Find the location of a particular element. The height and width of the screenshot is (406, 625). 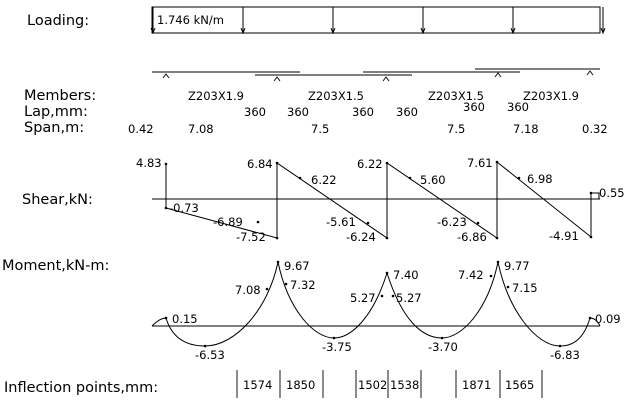

moment-markers is located at coordinates (378, 304).